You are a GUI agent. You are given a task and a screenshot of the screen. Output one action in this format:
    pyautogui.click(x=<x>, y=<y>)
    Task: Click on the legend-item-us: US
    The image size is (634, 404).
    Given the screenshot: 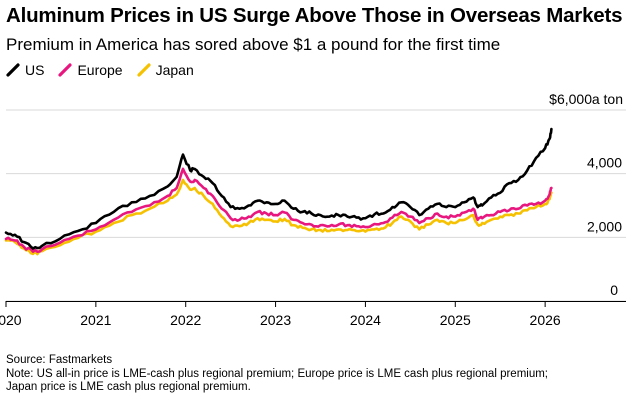 What is the action you would take?
    pyautogui.click(x=25, y=70)
    